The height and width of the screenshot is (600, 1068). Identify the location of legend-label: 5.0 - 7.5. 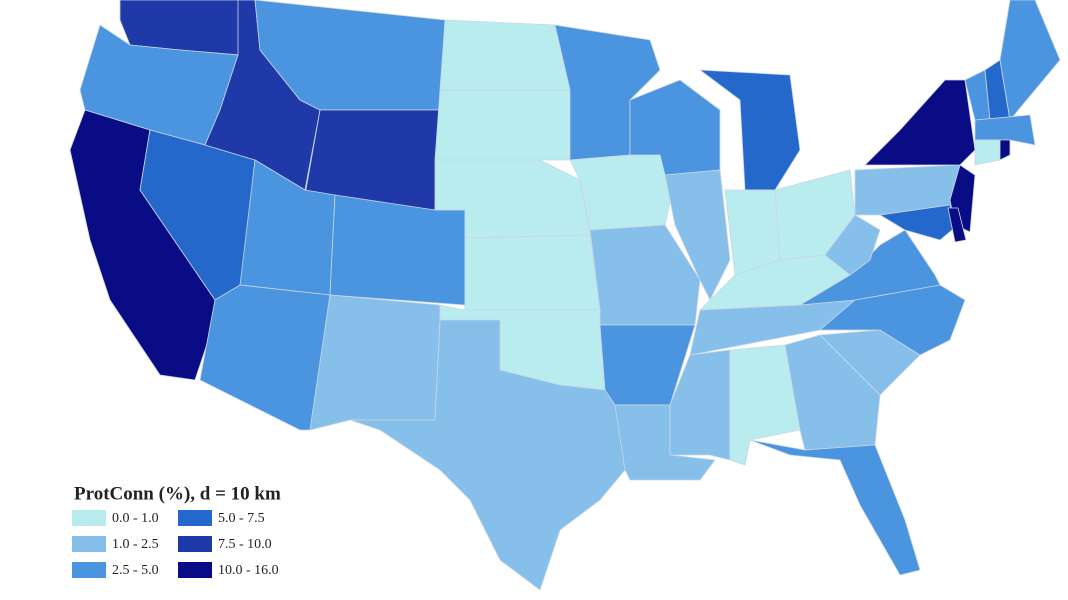
(241, 518).